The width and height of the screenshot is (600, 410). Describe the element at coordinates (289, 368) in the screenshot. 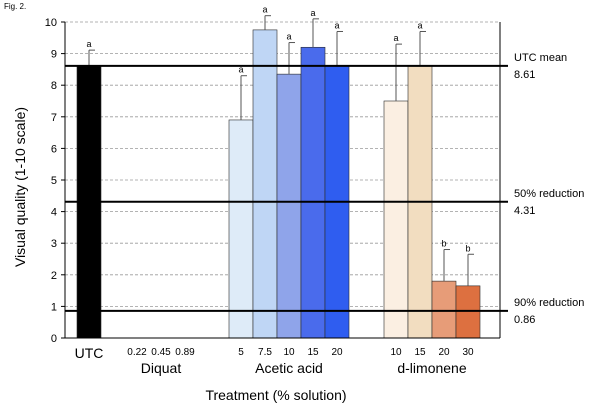

I see `group-label: Acetic acid` at that location.